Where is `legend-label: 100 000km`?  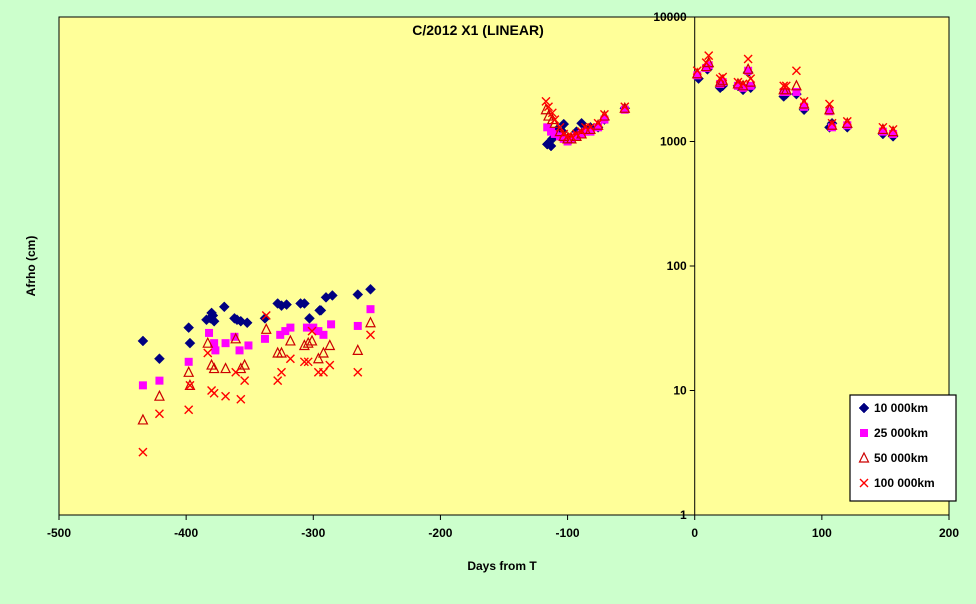 legend-label: 100 000km is located at coordinates (904, 483).